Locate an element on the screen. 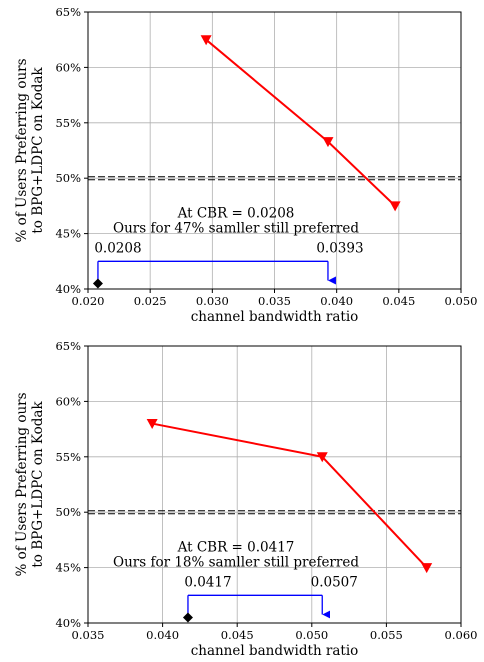  annotation-cbr: At CBR = 0.0417 is located at coordinates (236, 547).